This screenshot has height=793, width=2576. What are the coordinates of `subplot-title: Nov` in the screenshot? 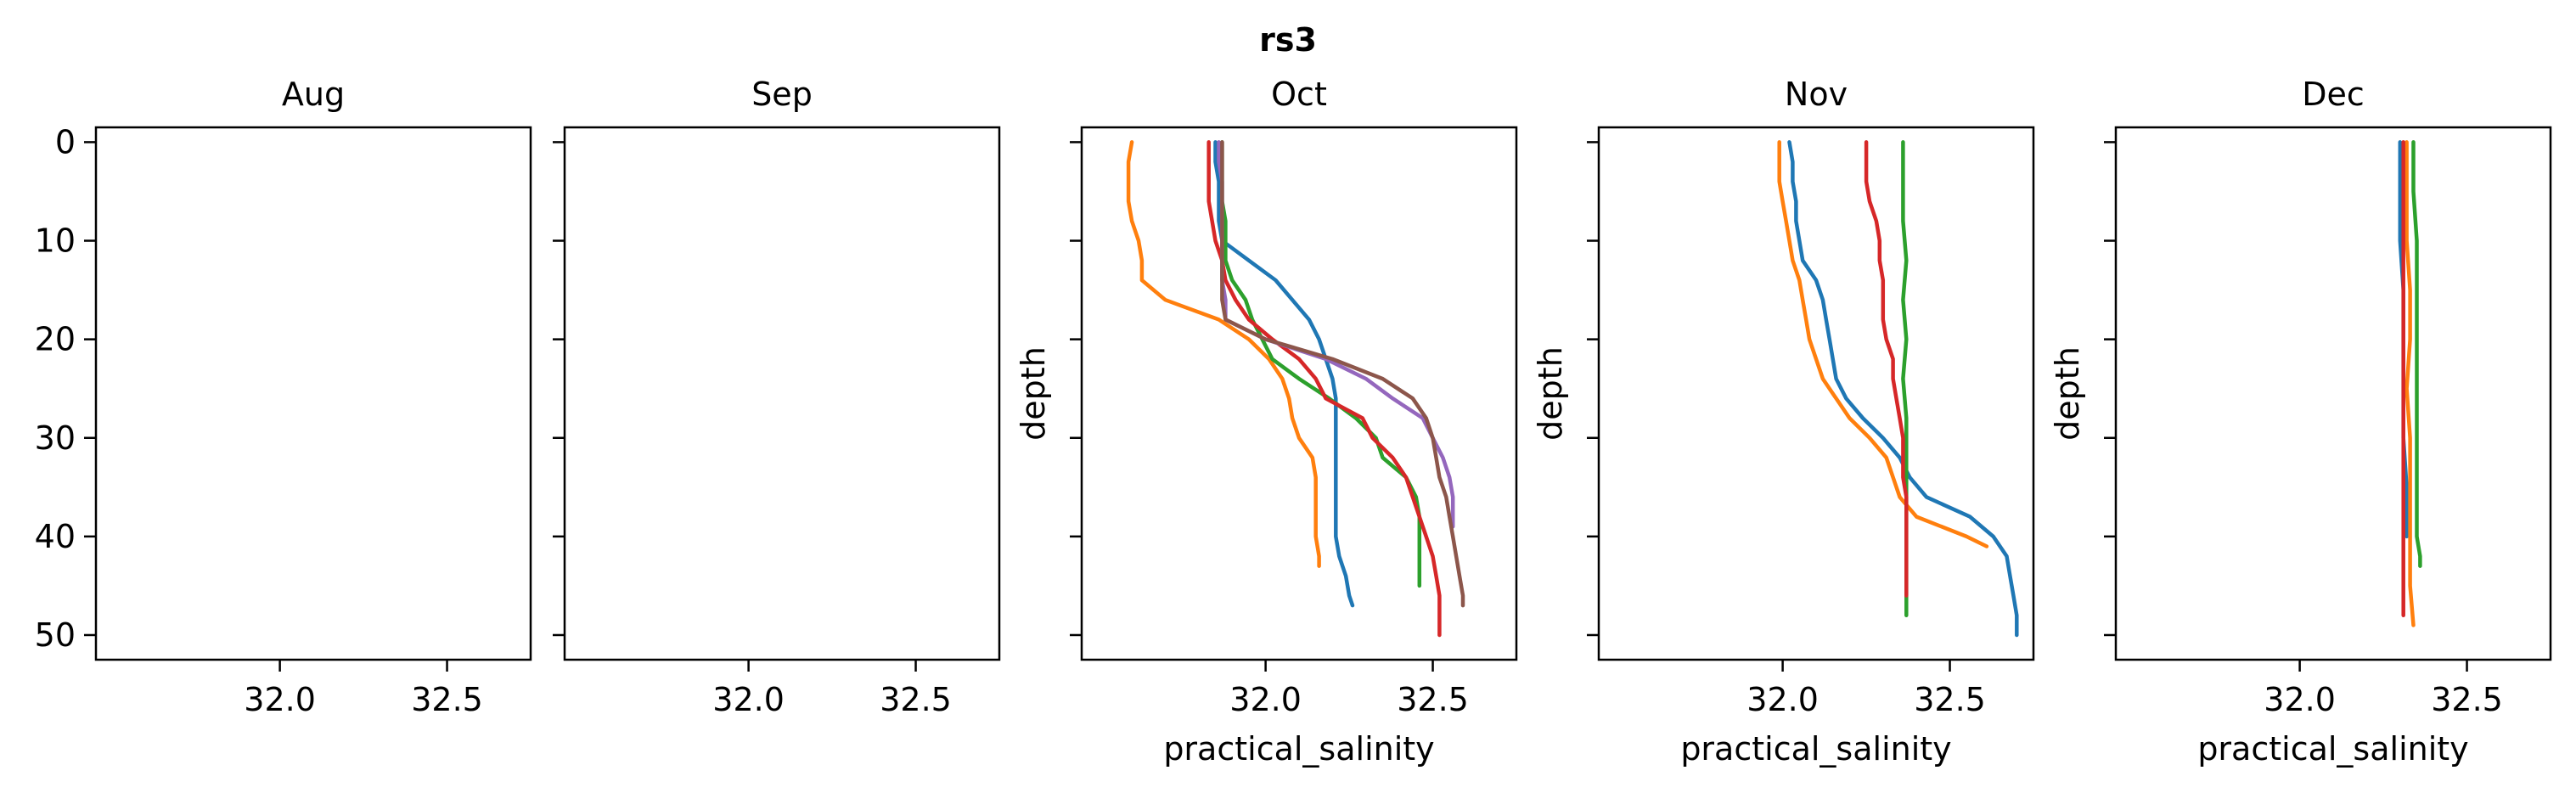 It's located at (1816, 94).